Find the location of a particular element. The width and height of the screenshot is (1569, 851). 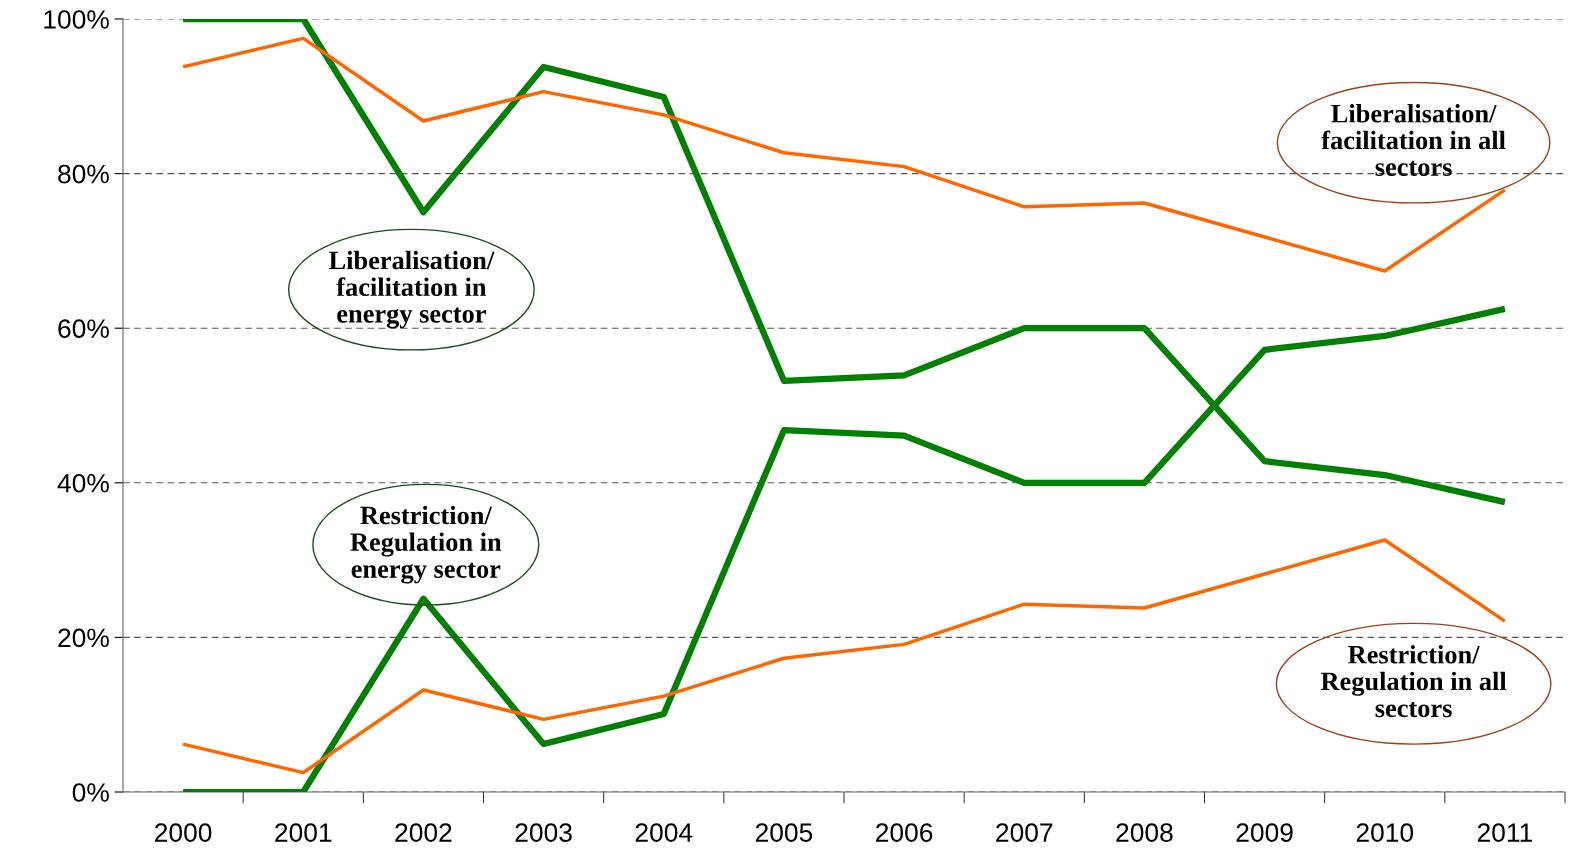

x-tick-label: 2005 is located at coordinates (784, 832).